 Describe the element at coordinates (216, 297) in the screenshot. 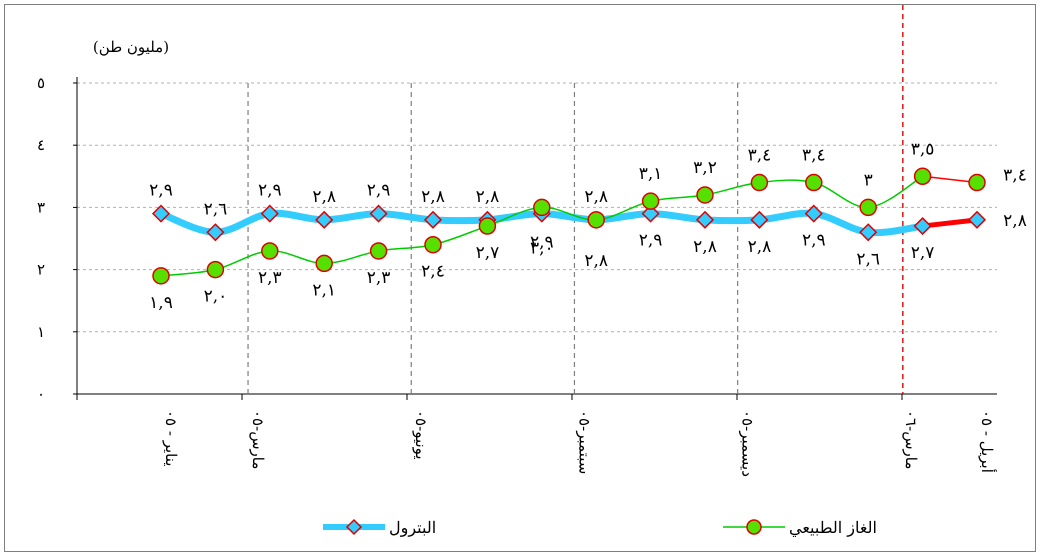

I see `gas-data-label: ٢,٠` at that location.